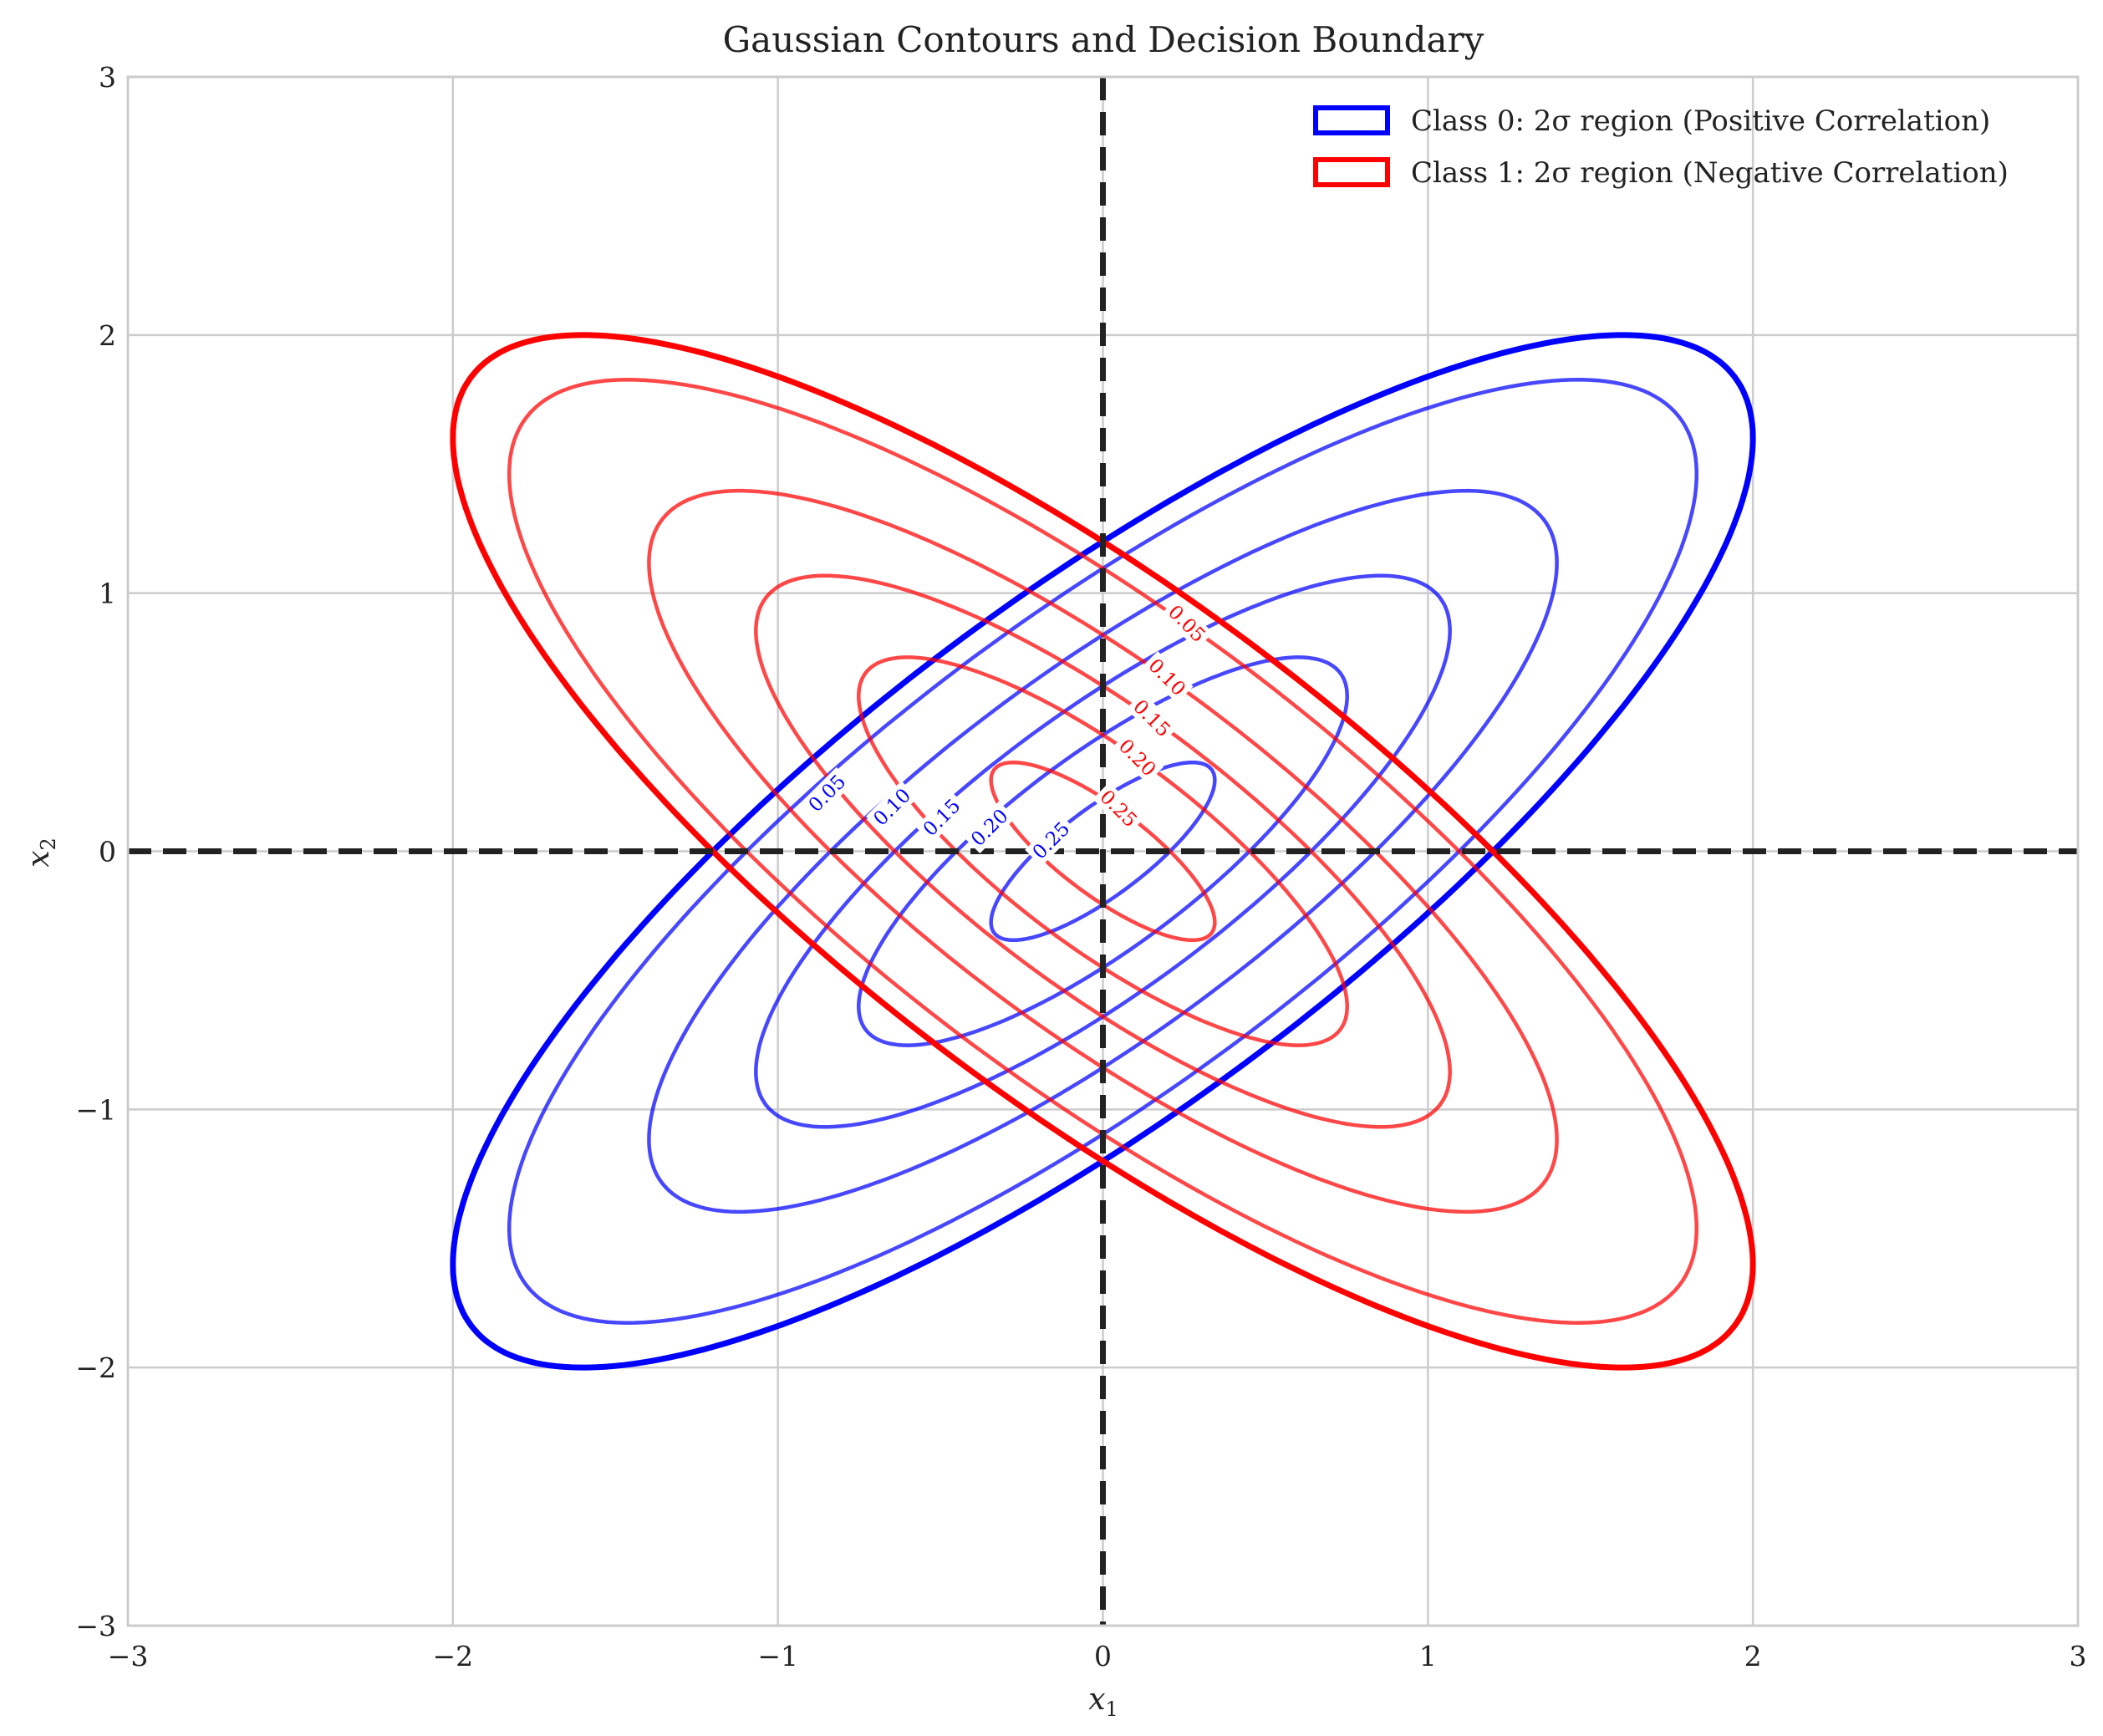  What do you see at coordinates (777, 1656) in the screenshot?
I see `x-tick-label-2: −1` at bounding box center [777, 1656].